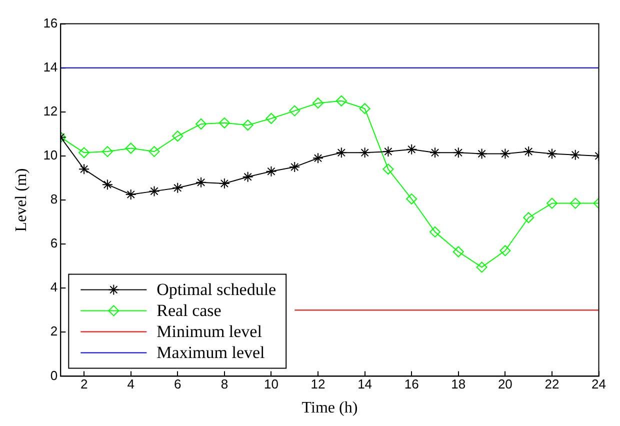  What do you see at coordinates (552, 384) in the screenshot?
I see `x-tick-label: 22` at bounding box center [552, 384].